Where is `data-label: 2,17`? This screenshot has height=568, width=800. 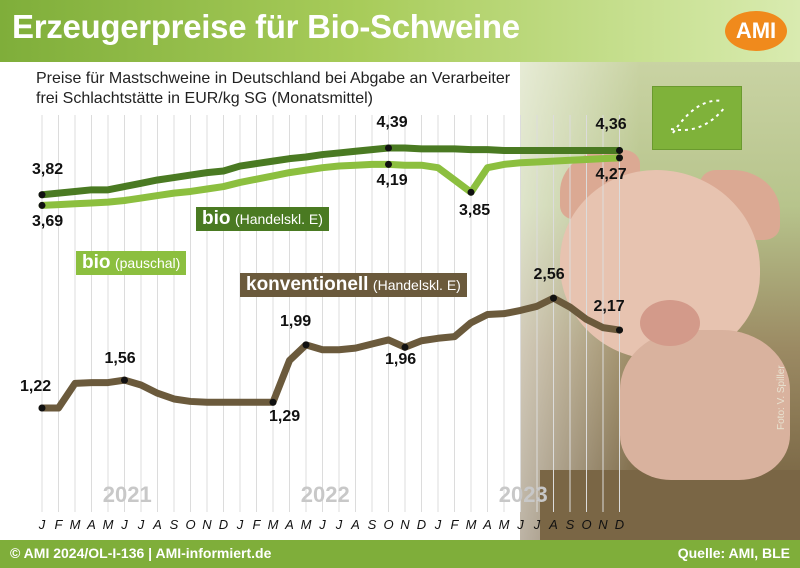
data-label: 2,17 is located at coordinates (609, 307).